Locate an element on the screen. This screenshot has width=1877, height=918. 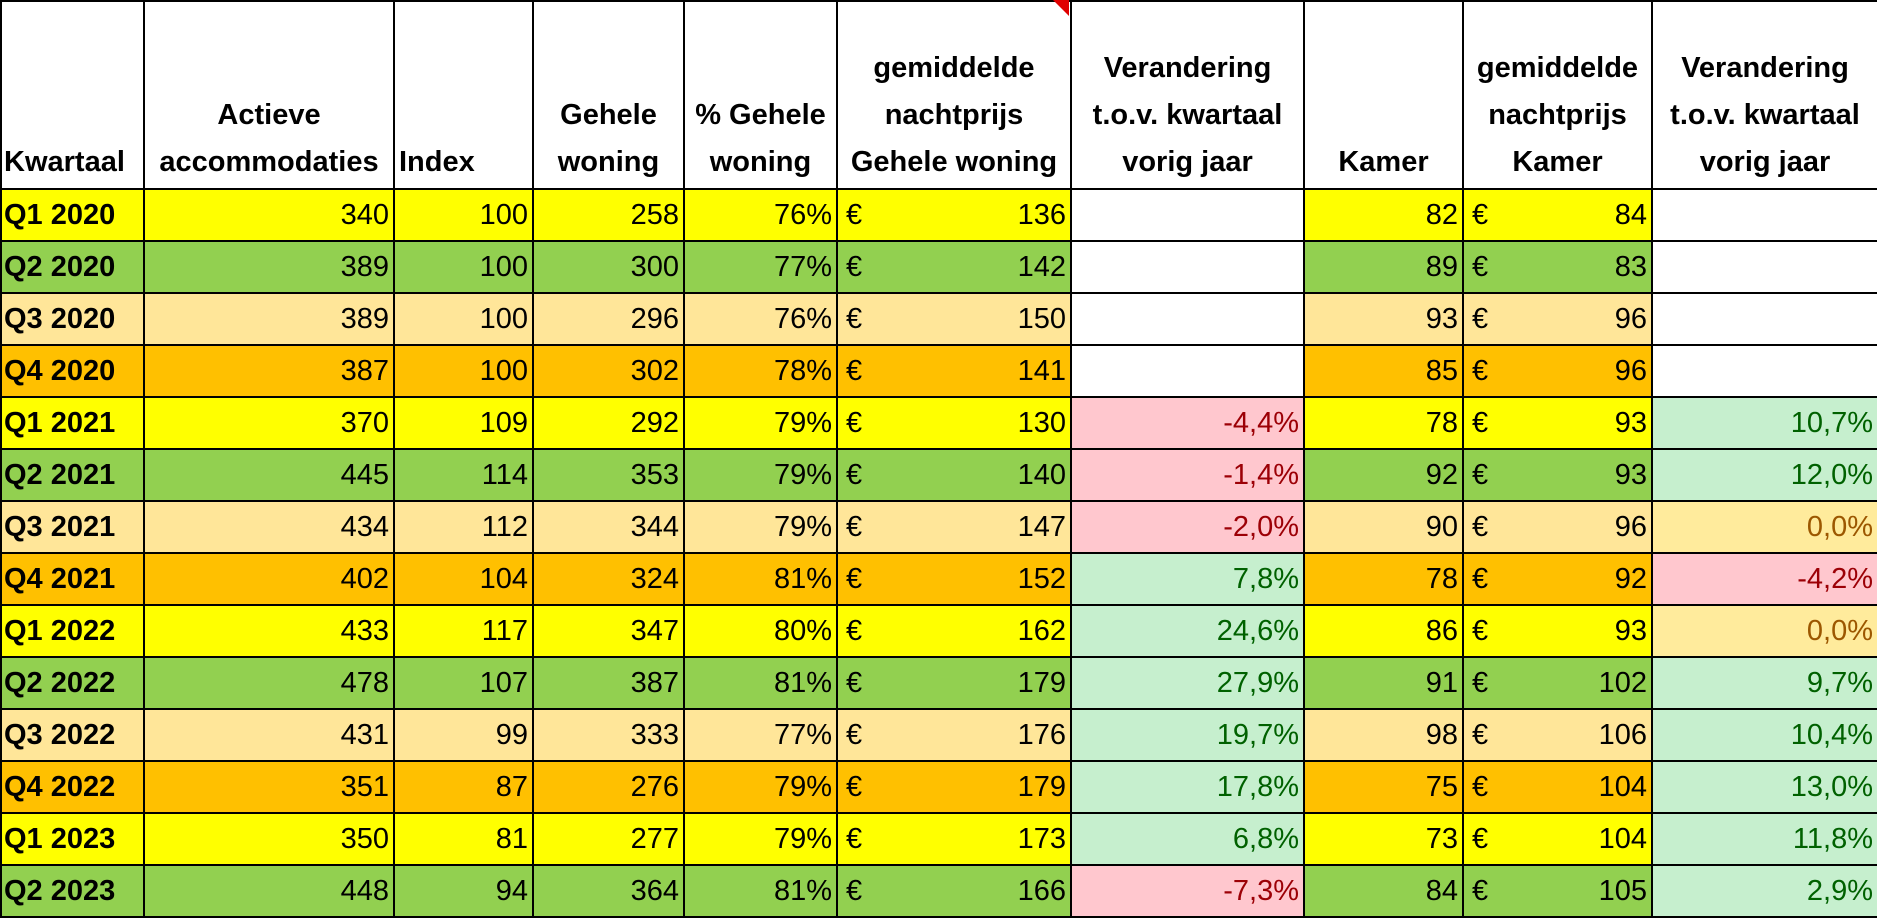
cell-actieve: 433 is located at coordinates (269, 631).